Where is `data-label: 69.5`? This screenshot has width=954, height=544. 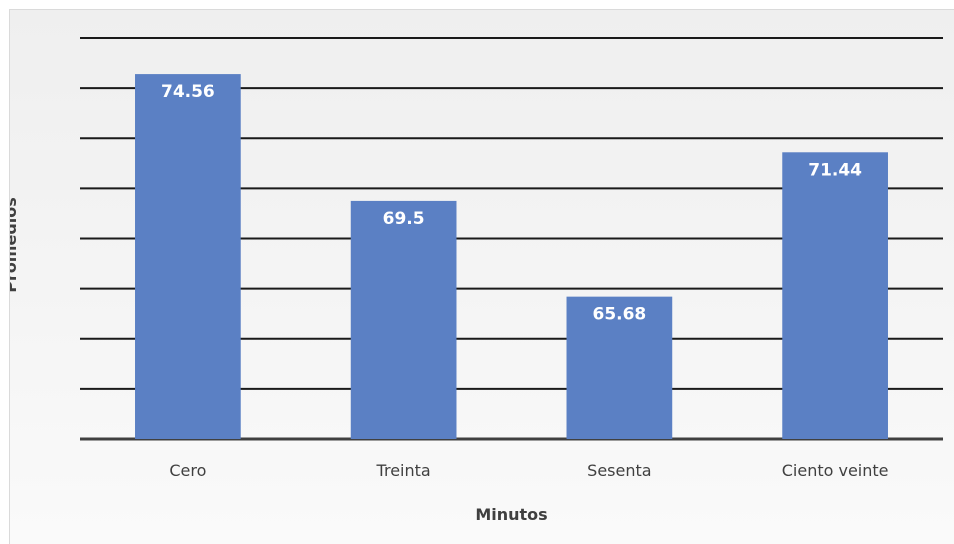 data-label: 69.5 is located at coordinates (404, 219).